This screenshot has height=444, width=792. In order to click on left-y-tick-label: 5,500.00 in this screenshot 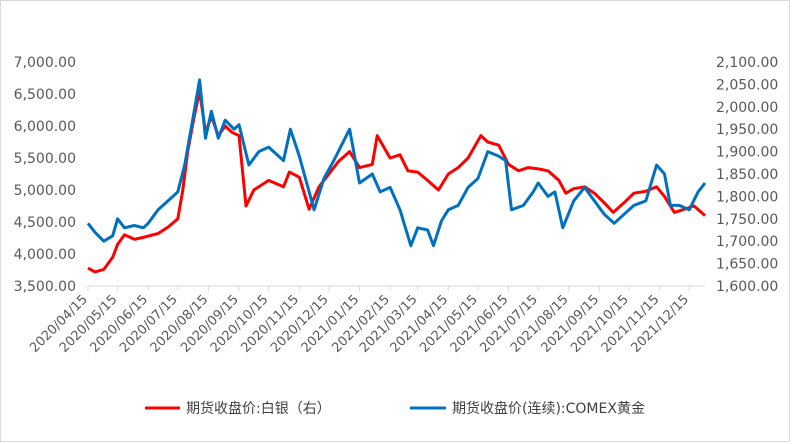, I will do `click(45, 159)`.